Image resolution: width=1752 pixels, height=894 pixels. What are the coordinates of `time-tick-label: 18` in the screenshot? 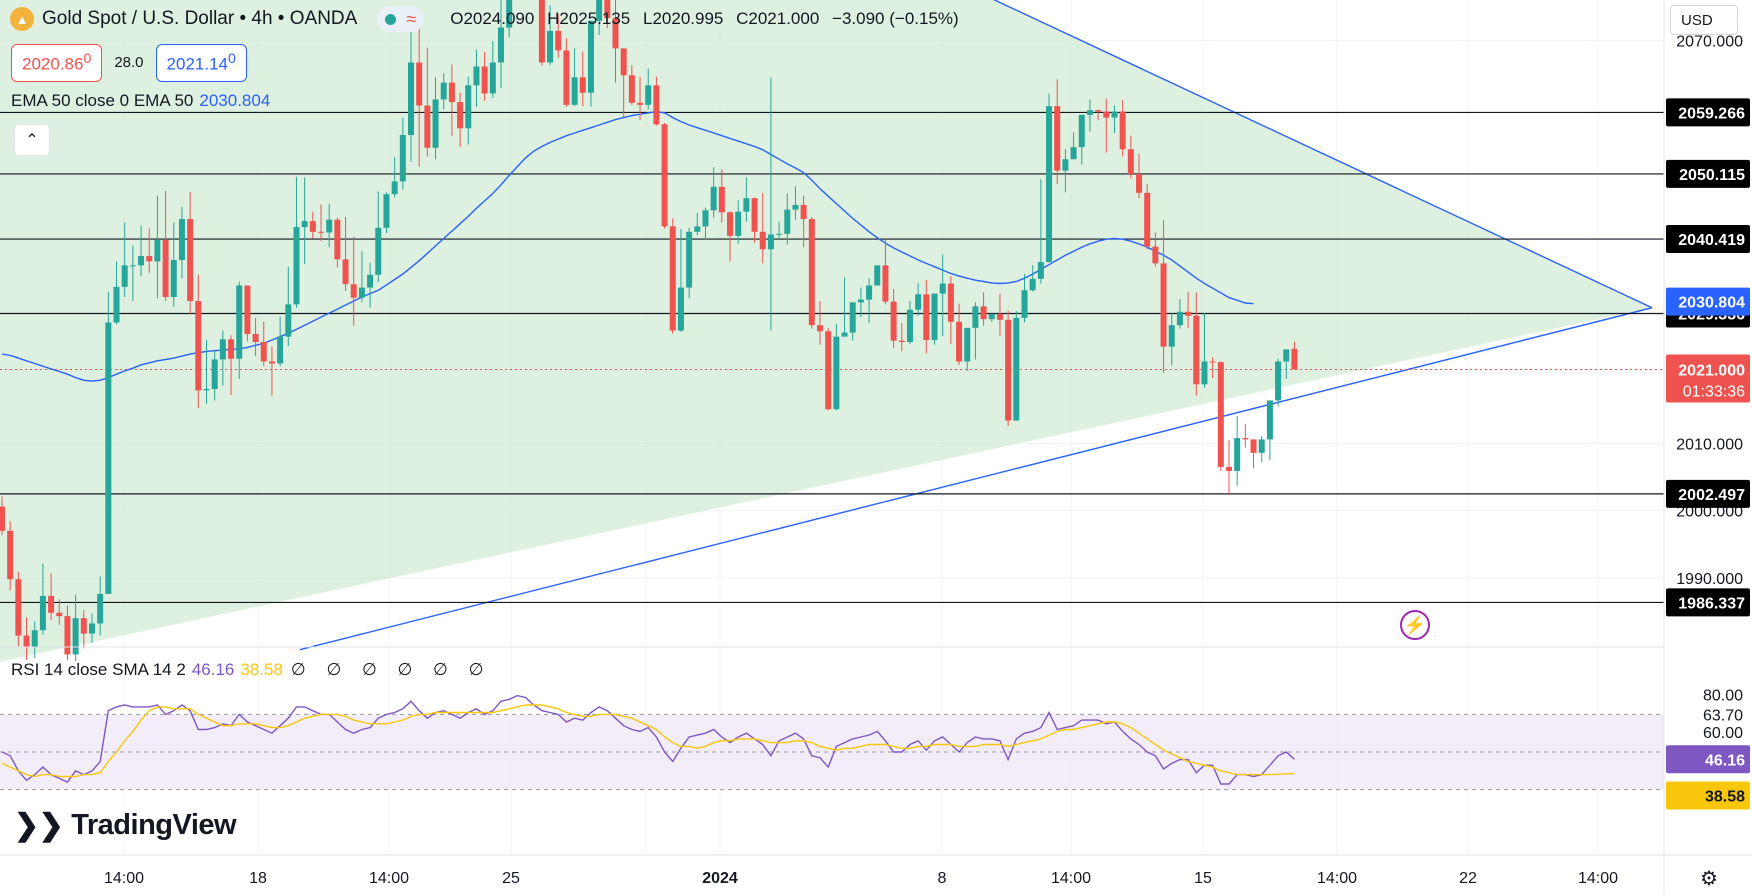 It's located at (258, 878).